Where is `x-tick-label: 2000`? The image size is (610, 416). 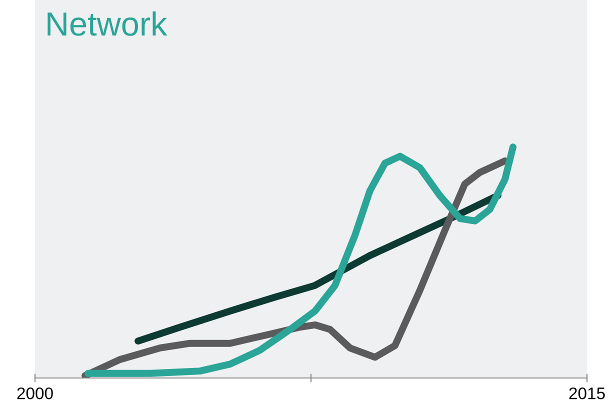
x-tick-label: 2000 is located at coordinates (35, 393).